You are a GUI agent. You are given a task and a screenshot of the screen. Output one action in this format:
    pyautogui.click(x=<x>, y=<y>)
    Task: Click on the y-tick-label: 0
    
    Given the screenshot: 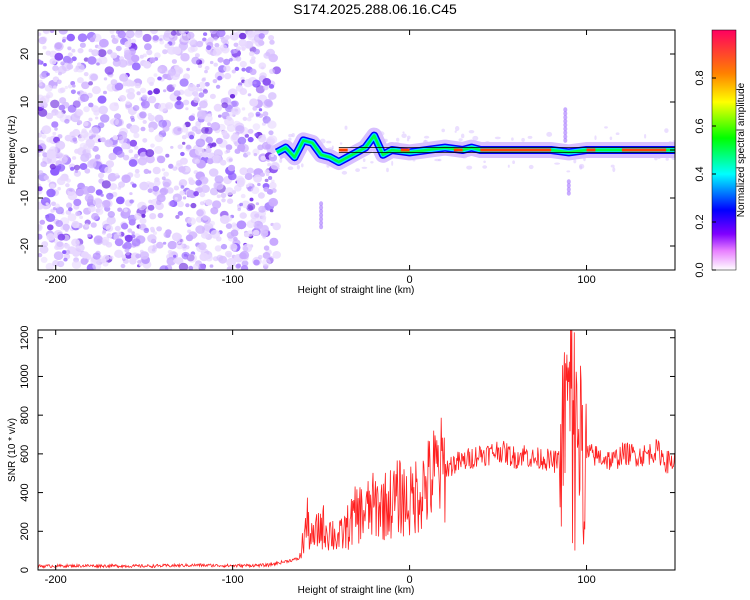 What is the action you would take?
    pyautogui.click(x=25, y=570)
    